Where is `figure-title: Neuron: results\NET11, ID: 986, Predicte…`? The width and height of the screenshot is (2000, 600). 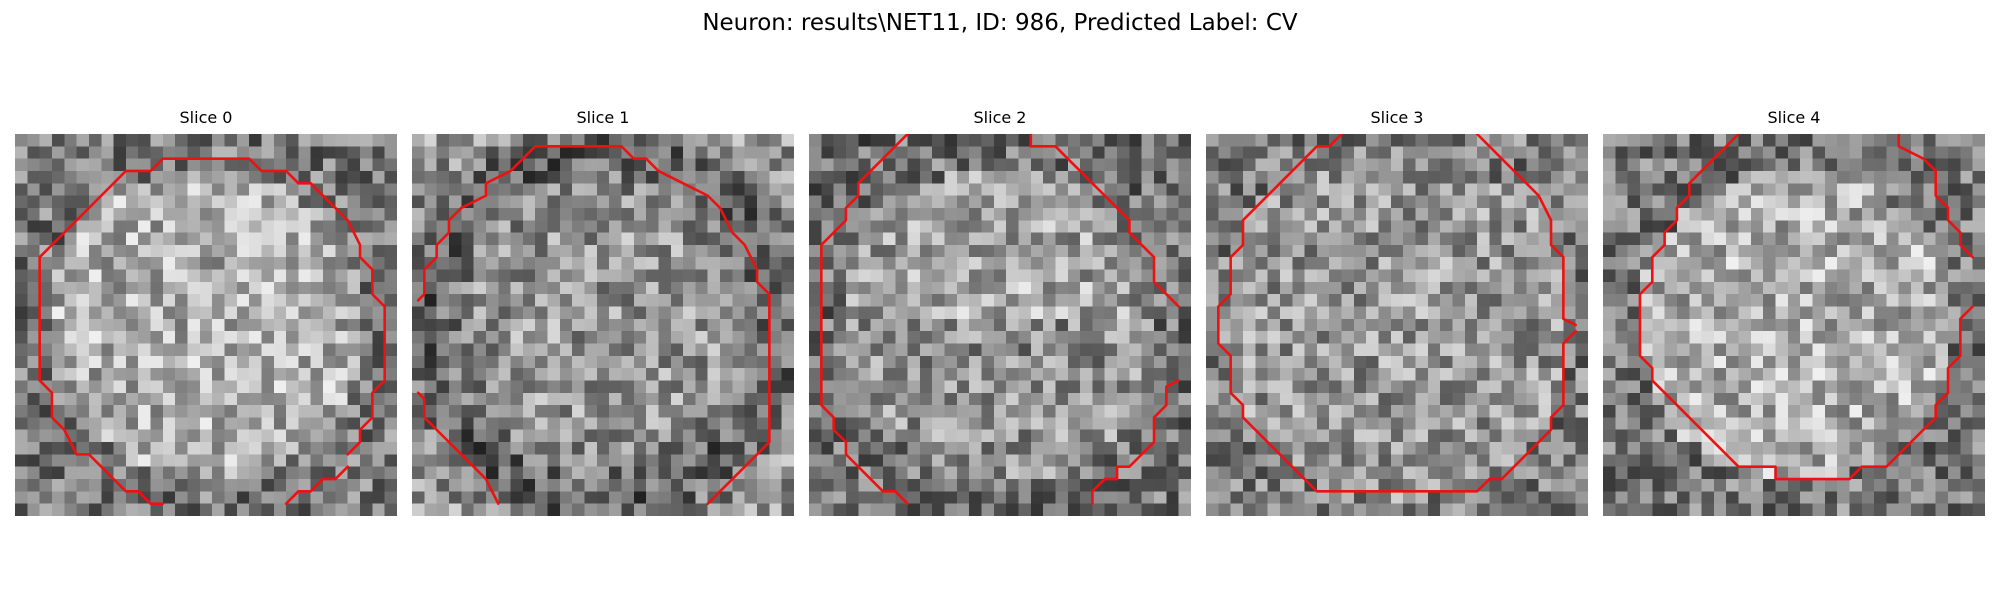 figure-title: Neuron: results\NET11, ID: 986, Predicte… is located at coordinates (1000, 23).